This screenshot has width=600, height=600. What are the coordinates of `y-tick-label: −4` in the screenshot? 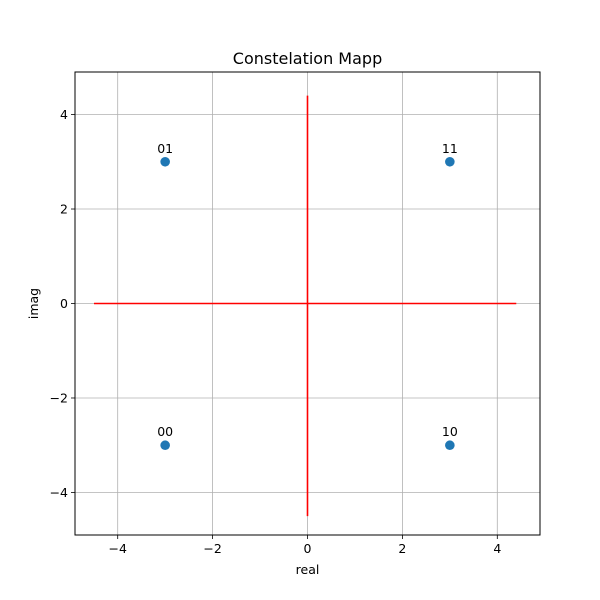 It's located at (59, 492).